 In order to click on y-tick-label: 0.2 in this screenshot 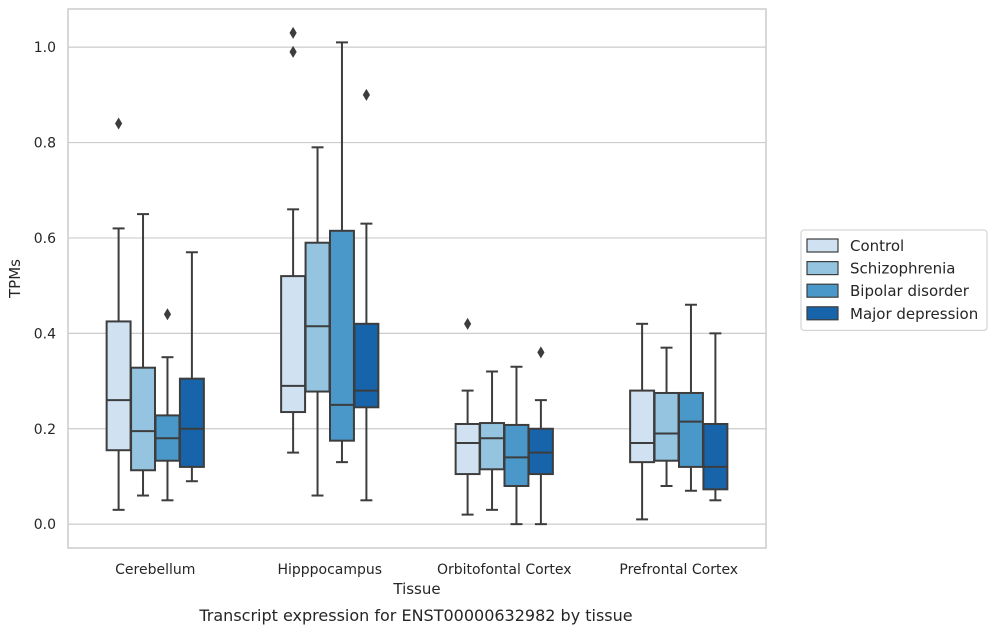, I will do `click(45, 430)`.